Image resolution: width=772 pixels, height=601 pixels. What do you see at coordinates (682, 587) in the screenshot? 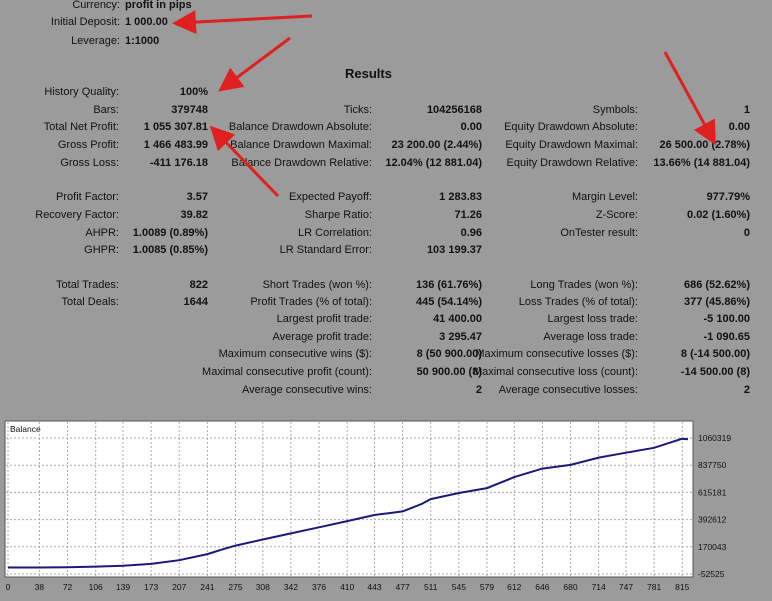
I see `x-tick-label: 815` at bounding box center [682, 587].